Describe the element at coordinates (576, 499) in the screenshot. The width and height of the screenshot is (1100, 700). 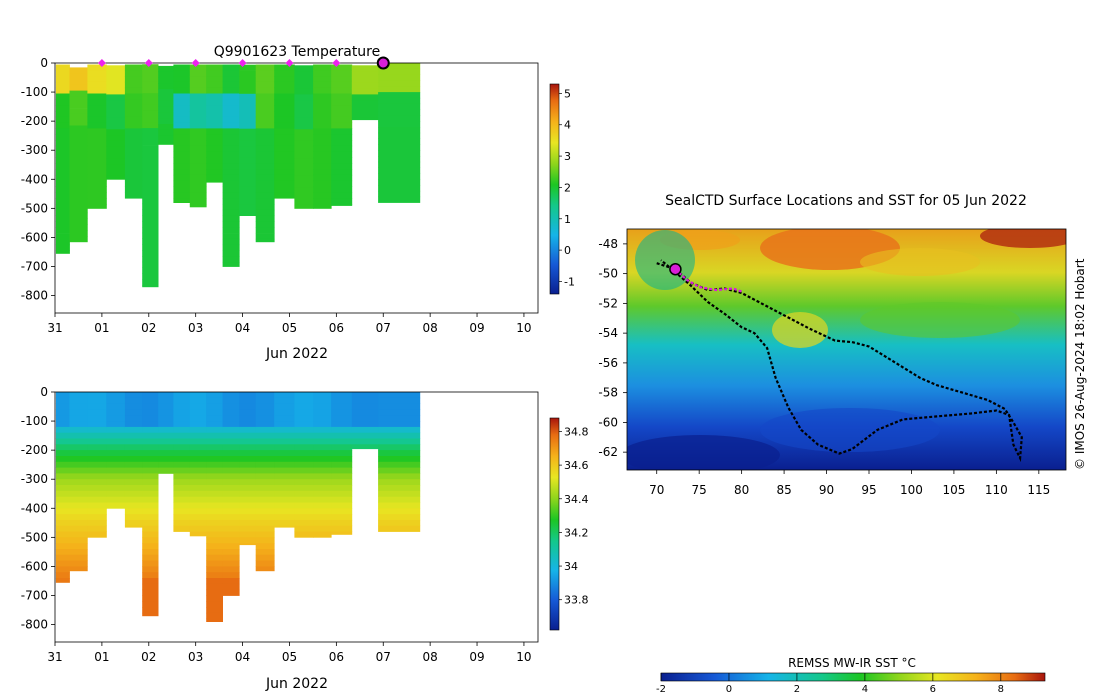
I see `colorbar-tick-label: 34.4` at that location.